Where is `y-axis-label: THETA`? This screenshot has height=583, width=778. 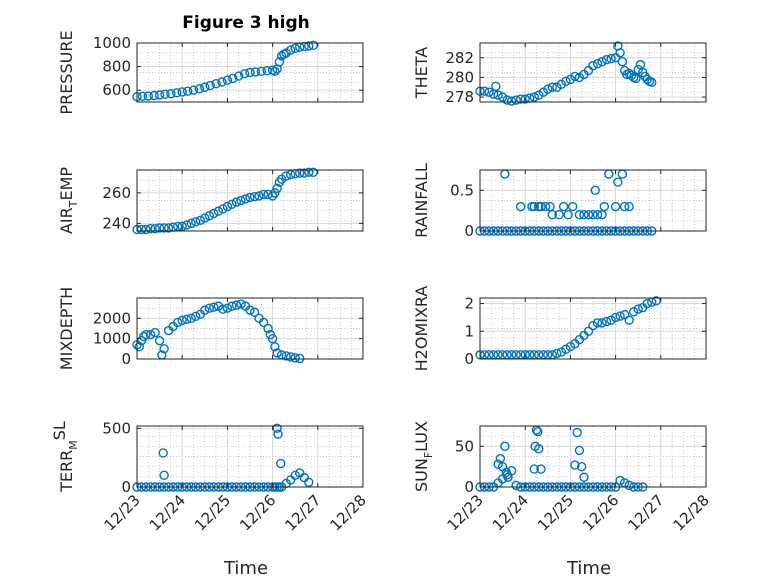 y-axis-label: THETA is located at coordinates (421, 73).